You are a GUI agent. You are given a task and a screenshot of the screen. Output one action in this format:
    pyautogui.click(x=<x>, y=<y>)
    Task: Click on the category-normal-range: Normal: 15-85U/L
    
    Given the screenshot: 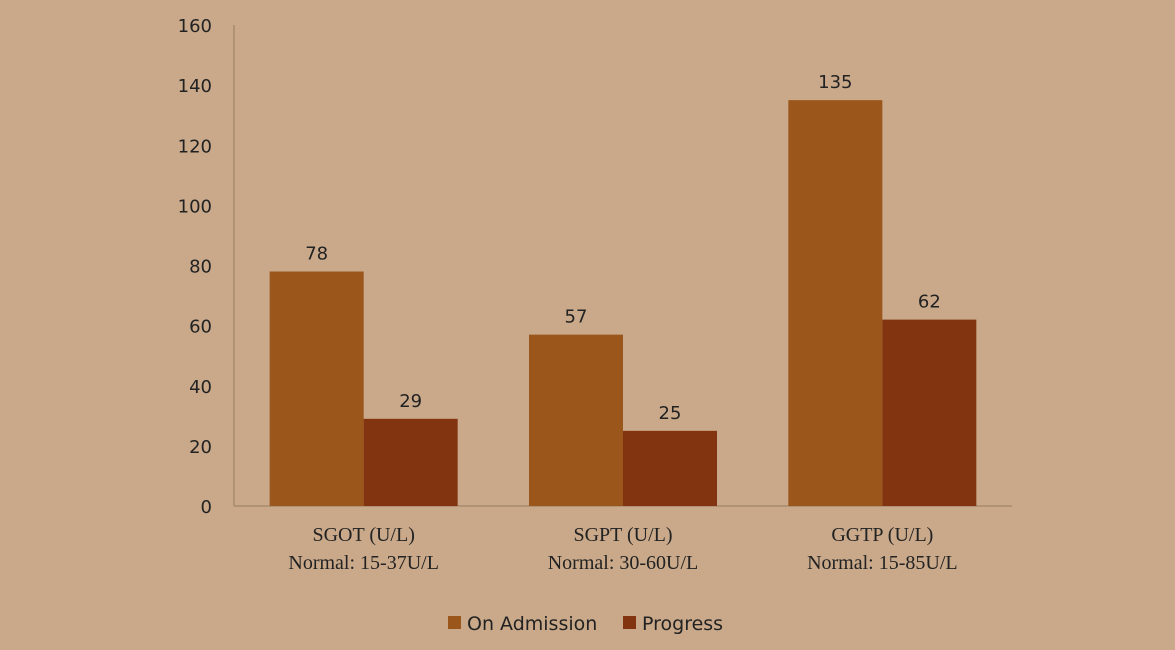 What is the action you would take?
    pyautogui.click(x=882, y=563)
    